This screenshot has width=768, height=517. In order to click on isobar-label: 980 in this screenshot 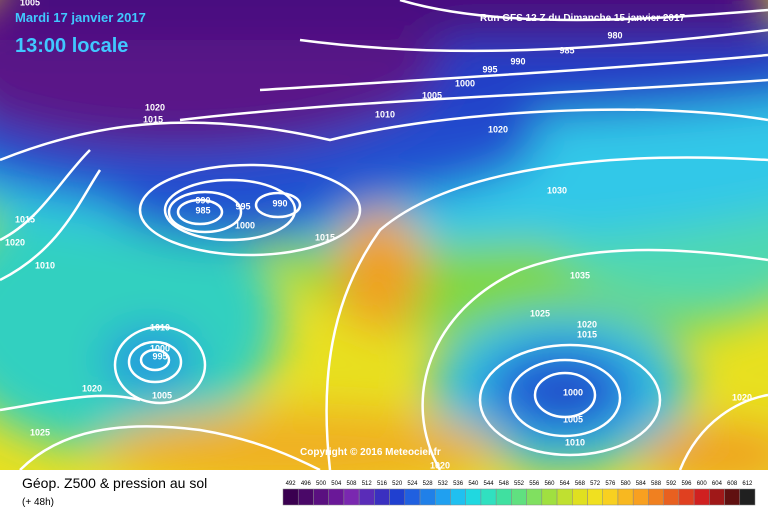, I will do `click(614, 35)`.